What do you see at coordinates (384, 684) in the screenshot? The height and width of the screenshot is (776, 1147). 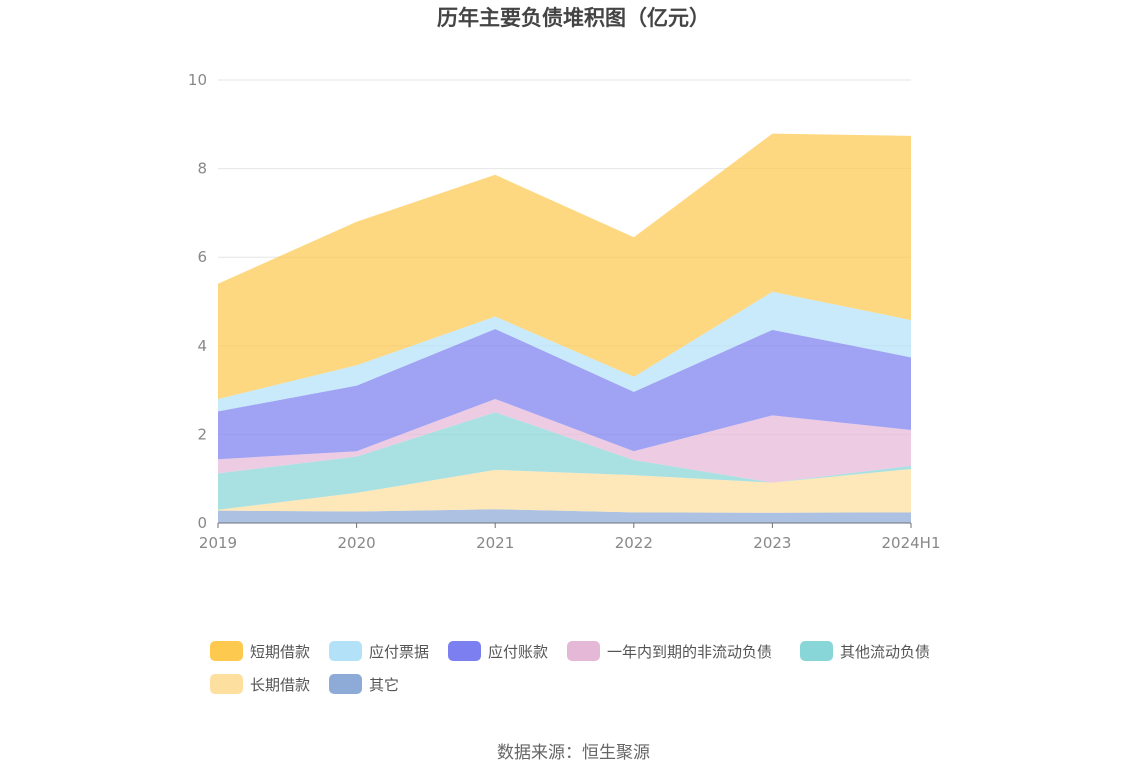 I see `legend-label: 其它` at bounding box center [384, 684].